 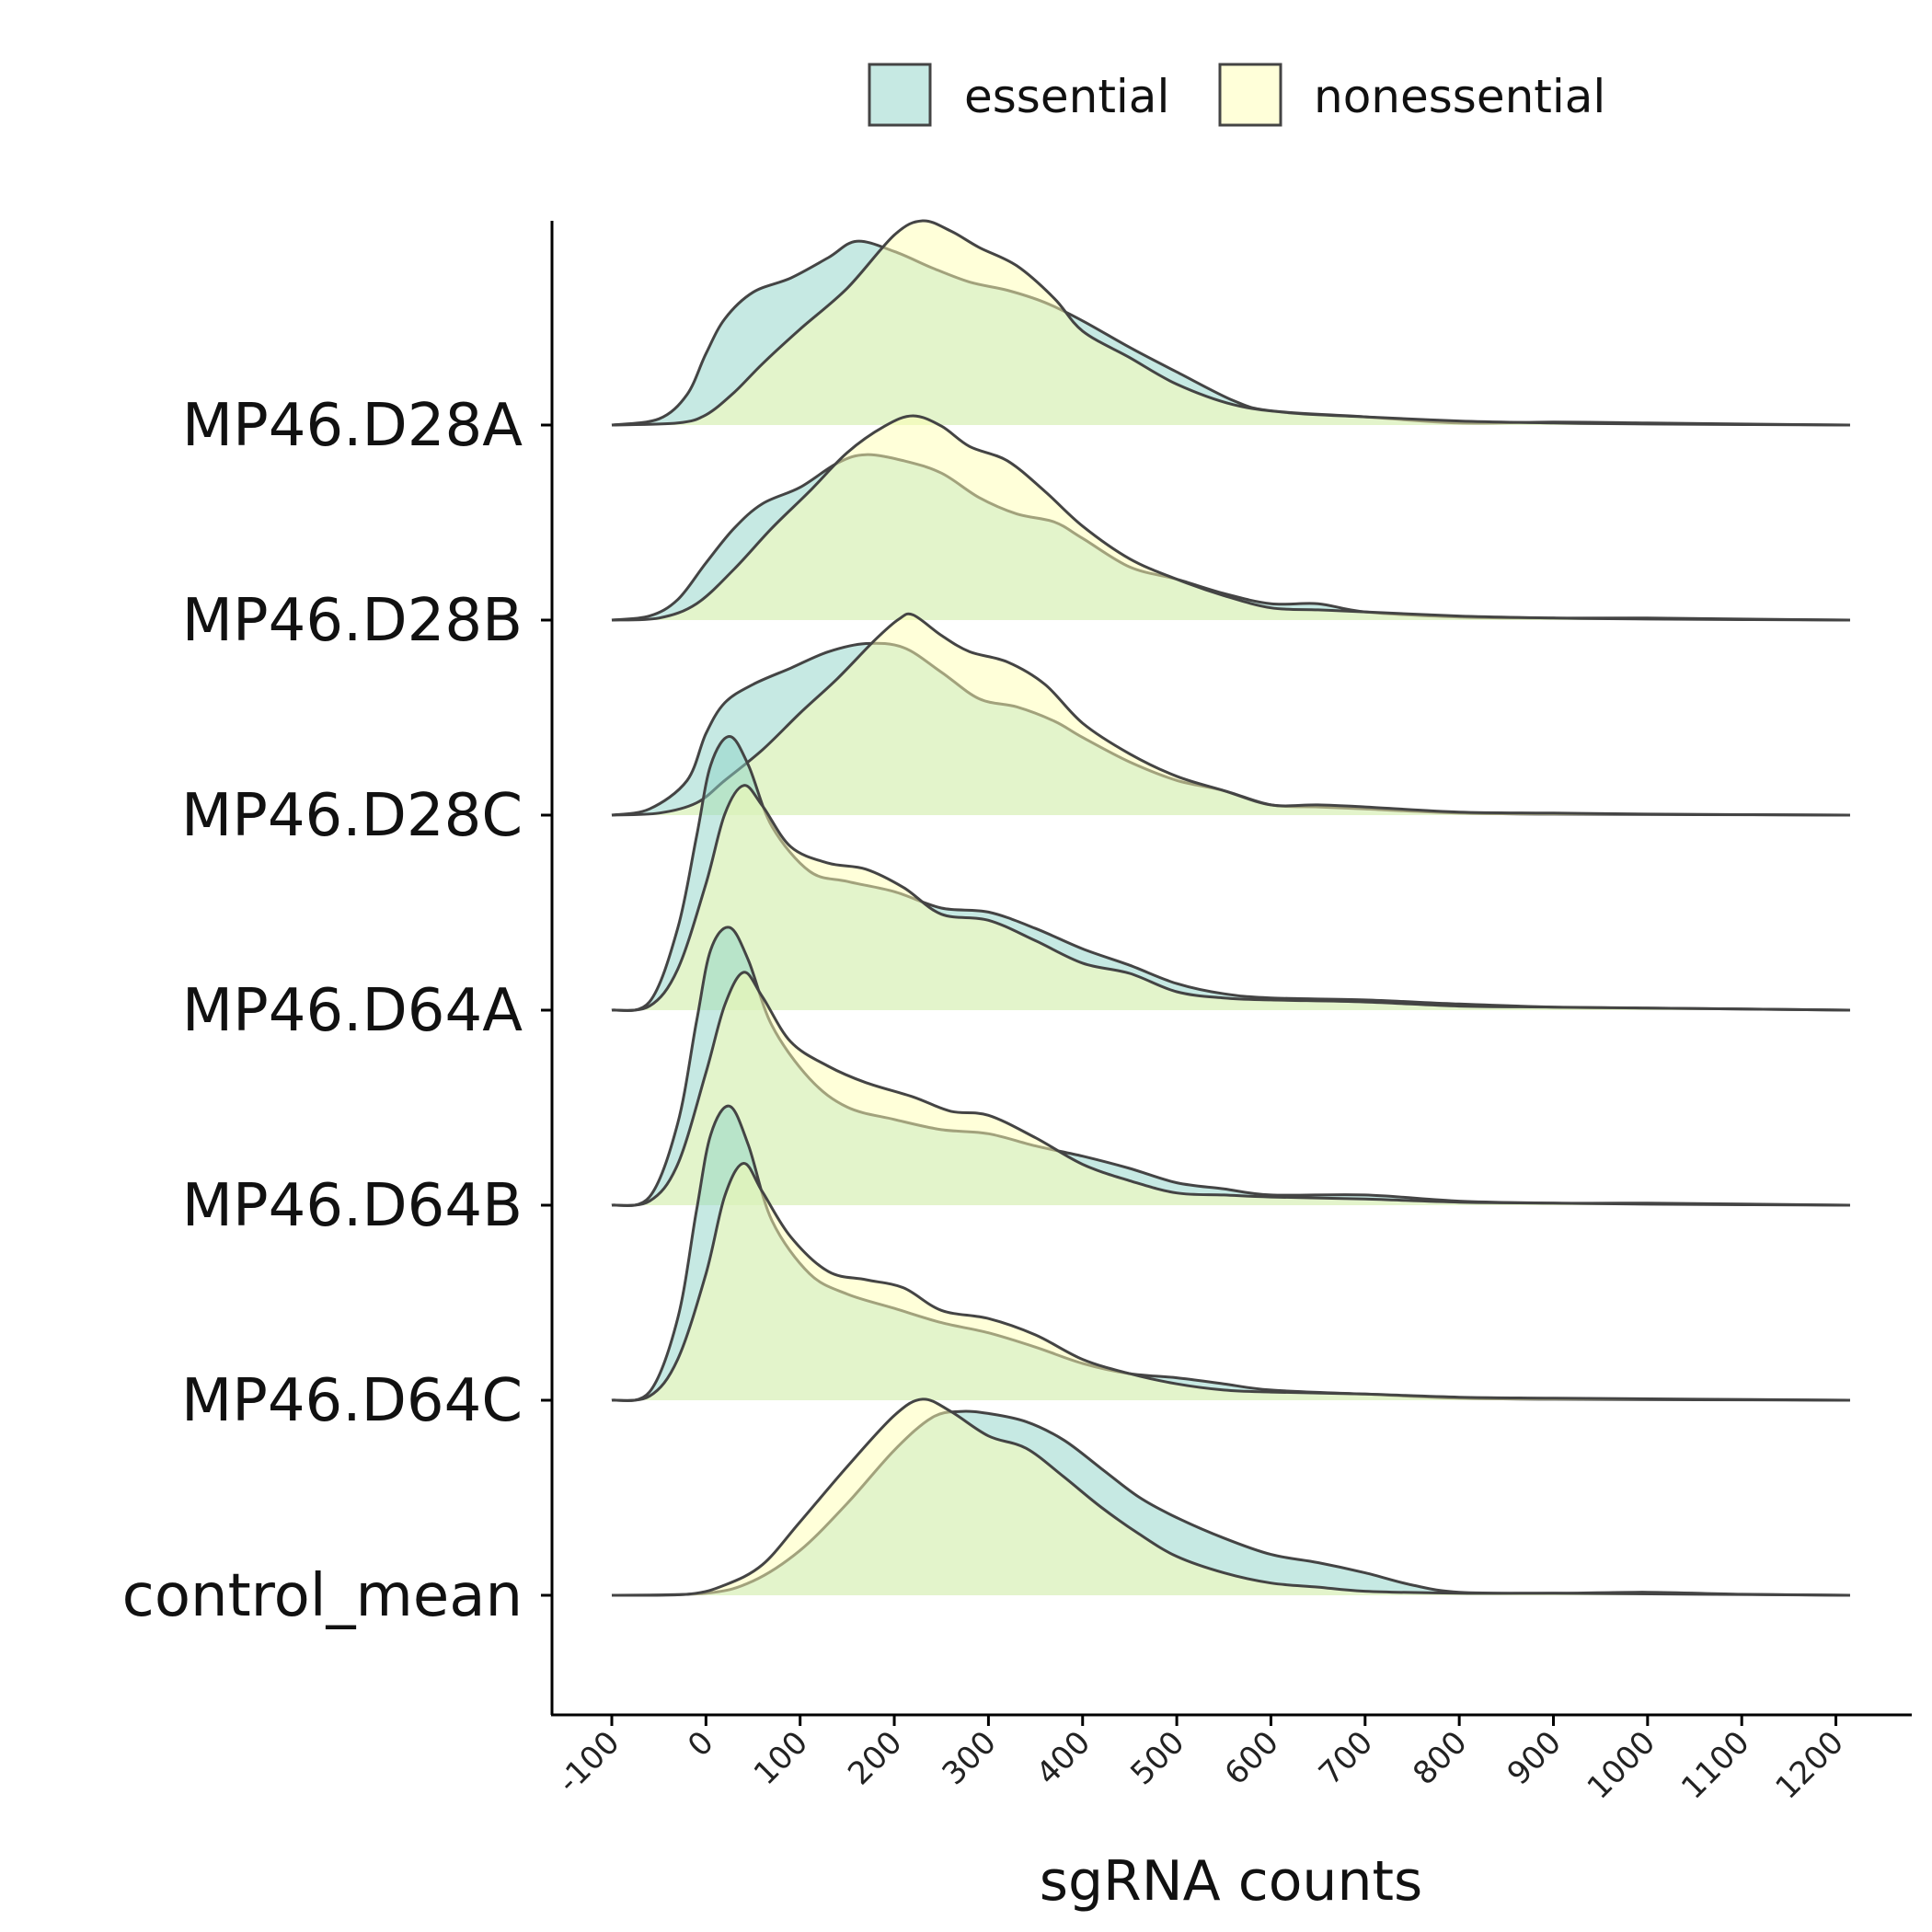 I want to click on density-fill-nonessential-MP46.D64A, so click(x=1231, y=898).